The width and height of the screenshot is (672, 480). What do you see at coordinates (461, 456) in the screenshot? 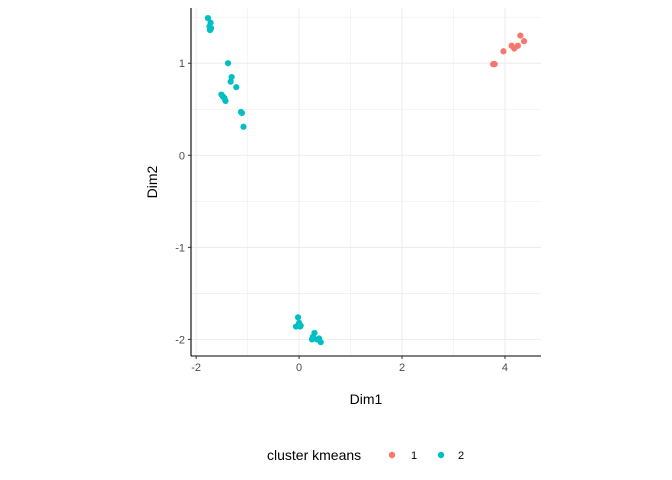
I see `legend-label-2: 2` at bounding box center [461, 456].